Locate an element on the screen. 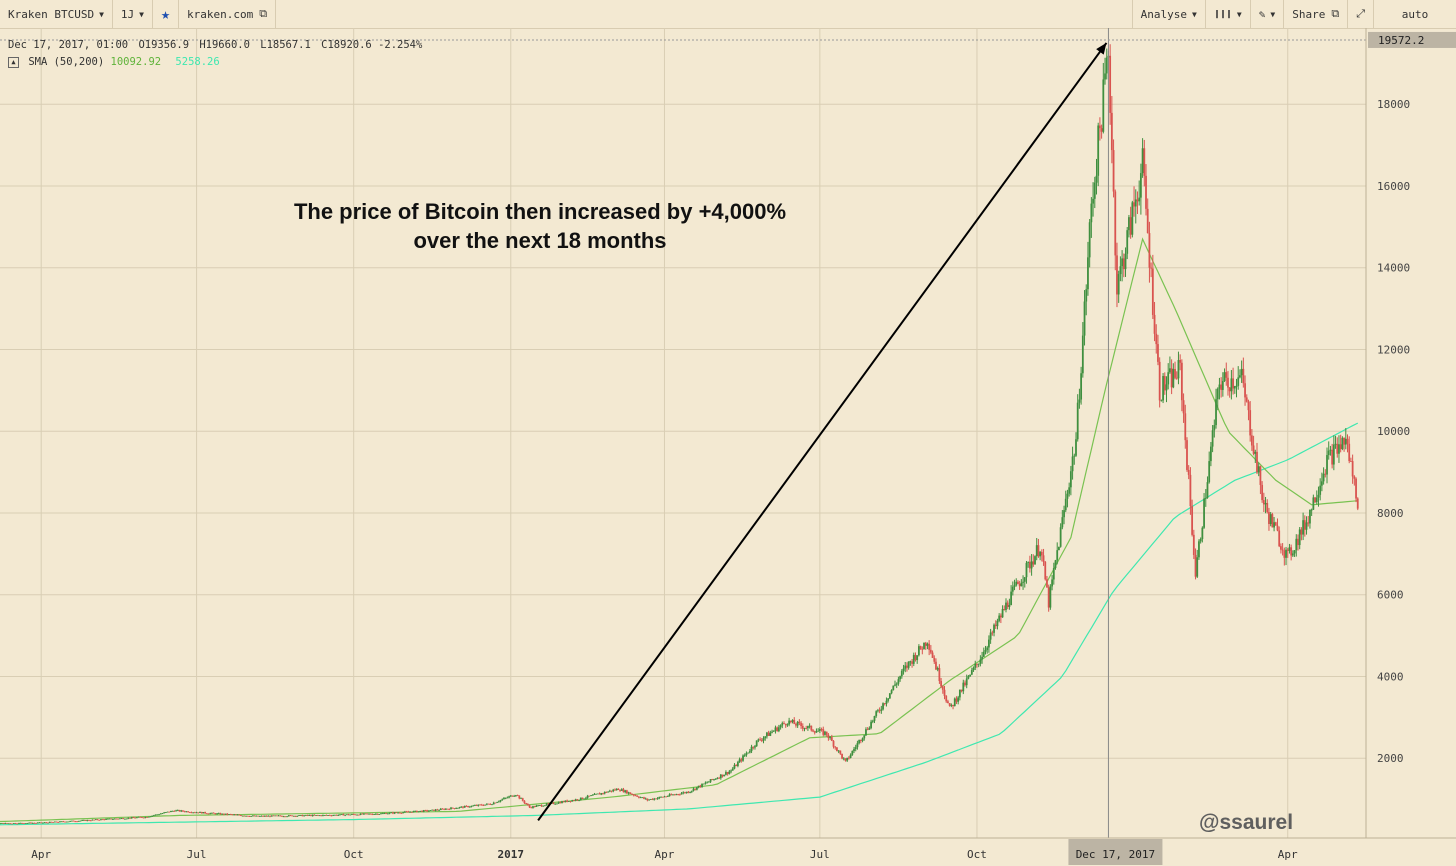 The width and height of the screenshot is (1456, 866). y-tick-label: 10000 is located at coordinates (1393, 431).